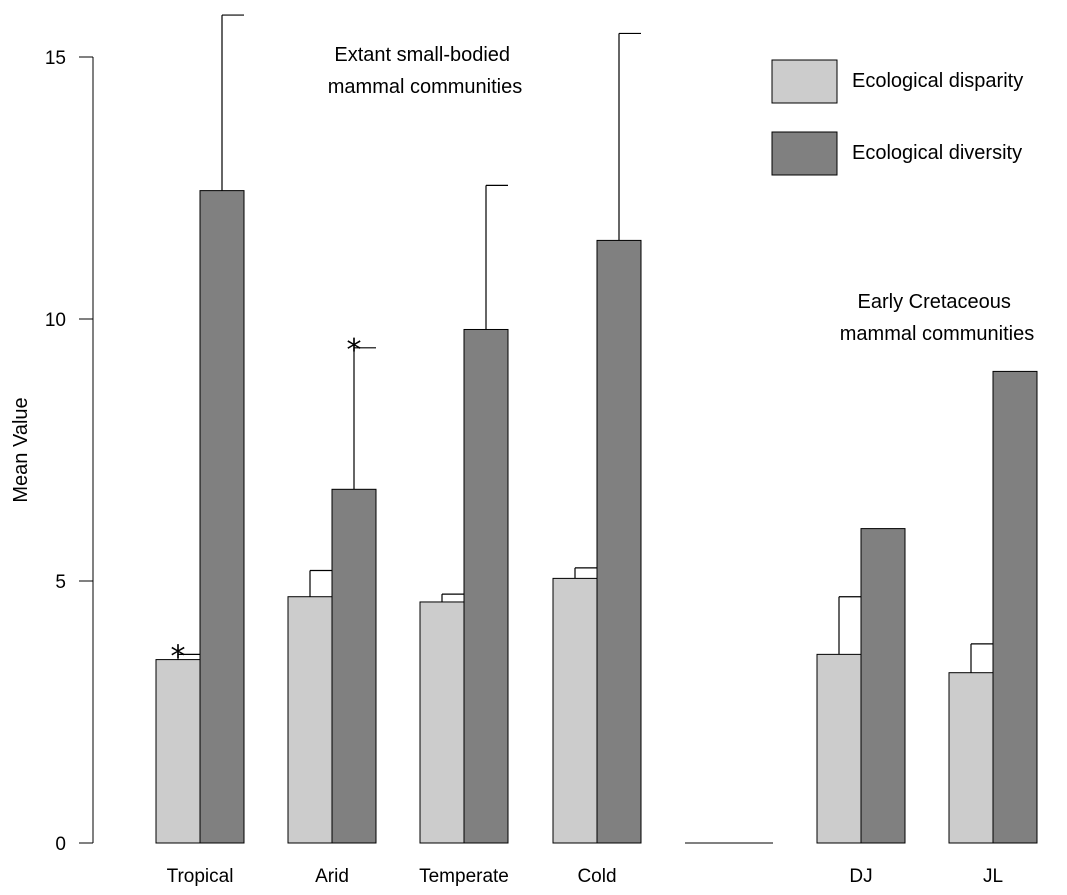  What do you see at coordinates (1015, 607) in the screenshot?
I see `bar-jl-diversity` at bounding box center [1015, 607].